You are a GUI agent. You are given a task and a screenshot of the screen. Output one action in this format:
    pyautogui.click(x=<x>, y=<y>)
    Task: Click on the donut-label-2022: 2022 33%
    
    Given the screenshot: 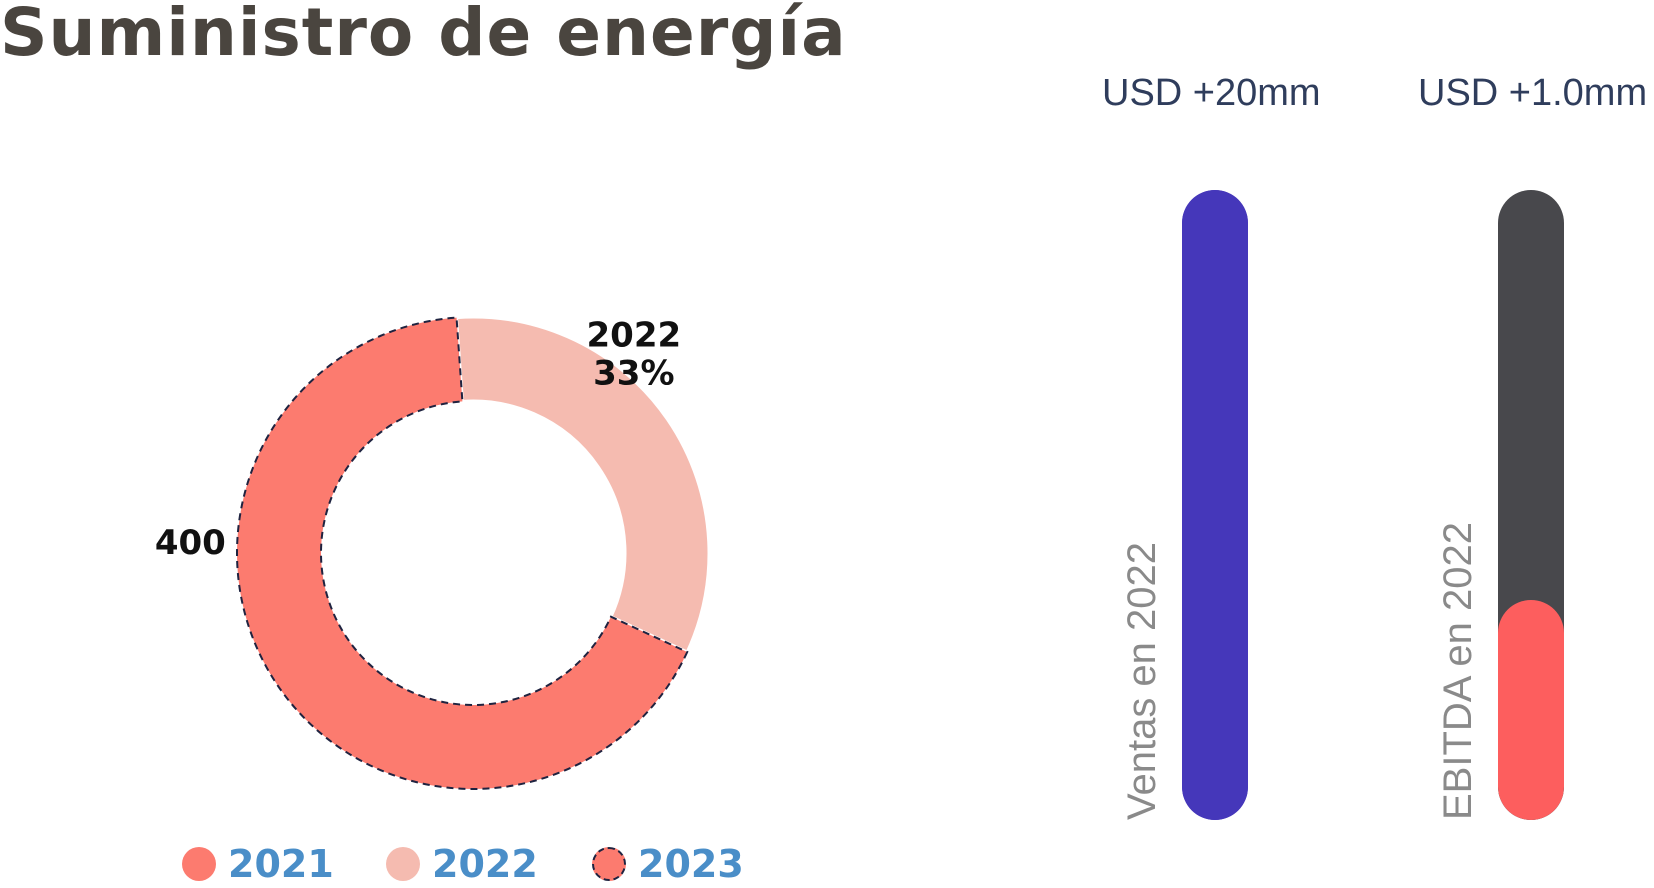 What is the action you would take?
    pyautogui.click(x=634, y=354)
    